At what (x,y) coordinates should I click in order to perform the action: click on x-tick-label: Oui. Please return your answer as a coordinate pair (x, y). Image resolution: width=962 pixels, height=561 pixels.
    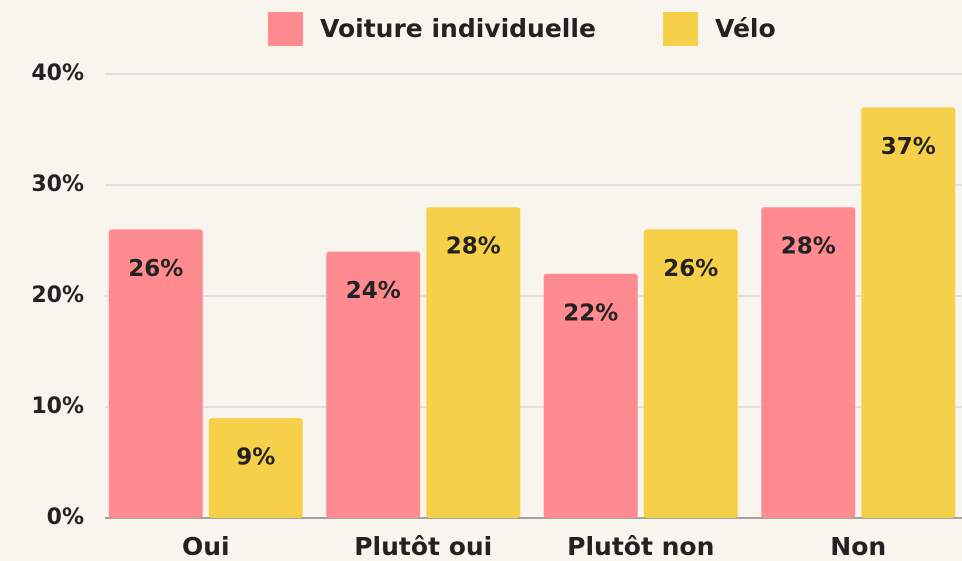
    Looking at the image, I should click on (206, 546).